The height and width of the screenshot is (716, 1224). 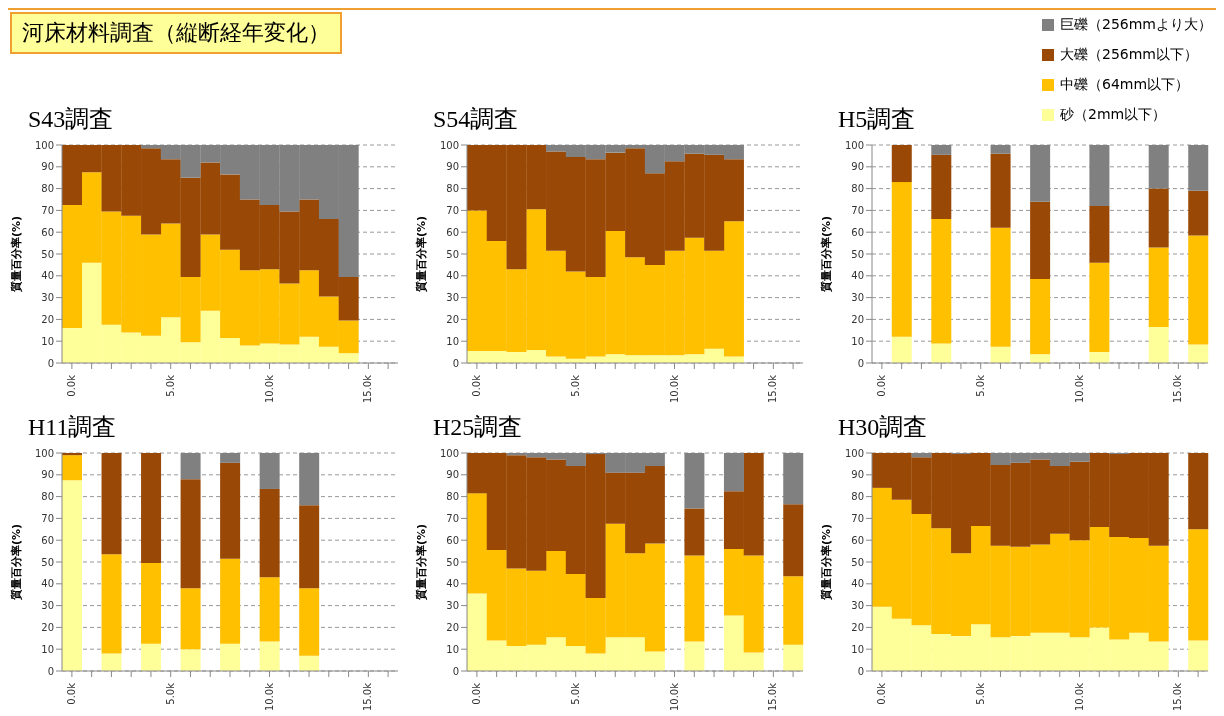 I want to click on chart-title: H11調査, so click(x=72, y=427).